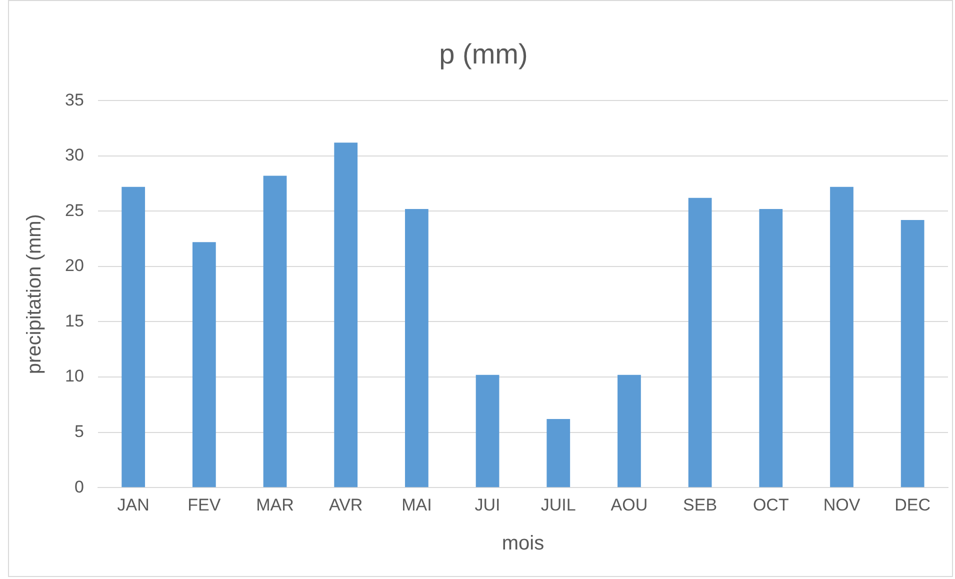 Image resolution: width=955 pixels, height=579 pixels. Describe the element at coordinates (79, 431) in the screenshot. I see `y-tick-label: 5` at that location.